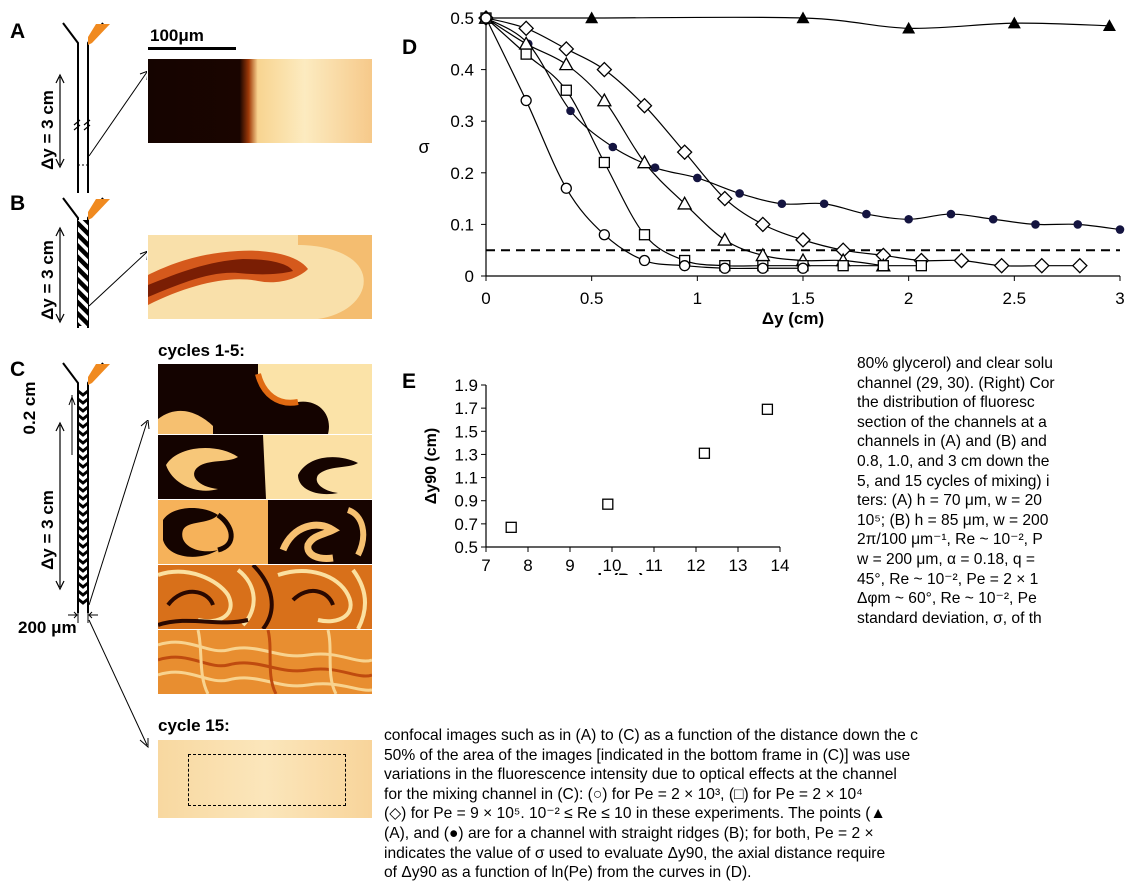  I want to click on cycle-1-image, so click(265, 399).